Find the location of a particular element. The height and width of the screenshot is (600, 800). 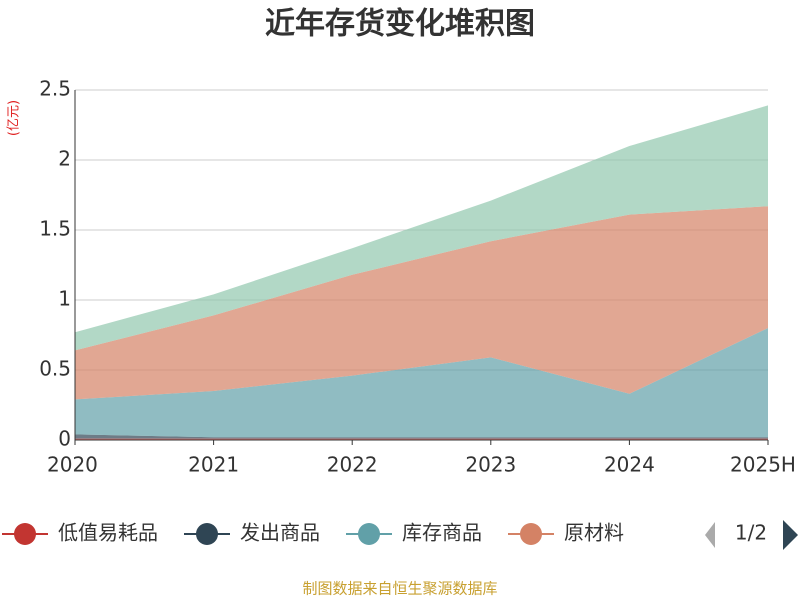

legend-label: 原材料 is located at coordinates (594, 533).